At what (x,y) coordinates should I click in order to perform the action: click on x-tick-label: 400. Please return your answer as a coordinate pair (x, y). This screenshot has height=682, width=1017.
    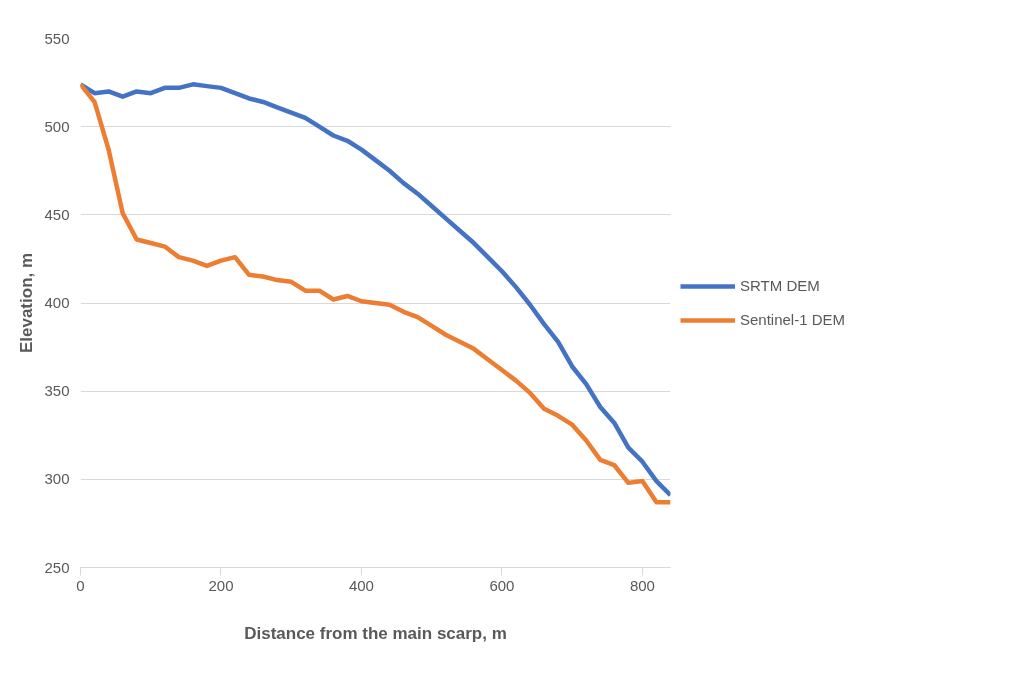
    Looking at the image, I should click on (361, 585).